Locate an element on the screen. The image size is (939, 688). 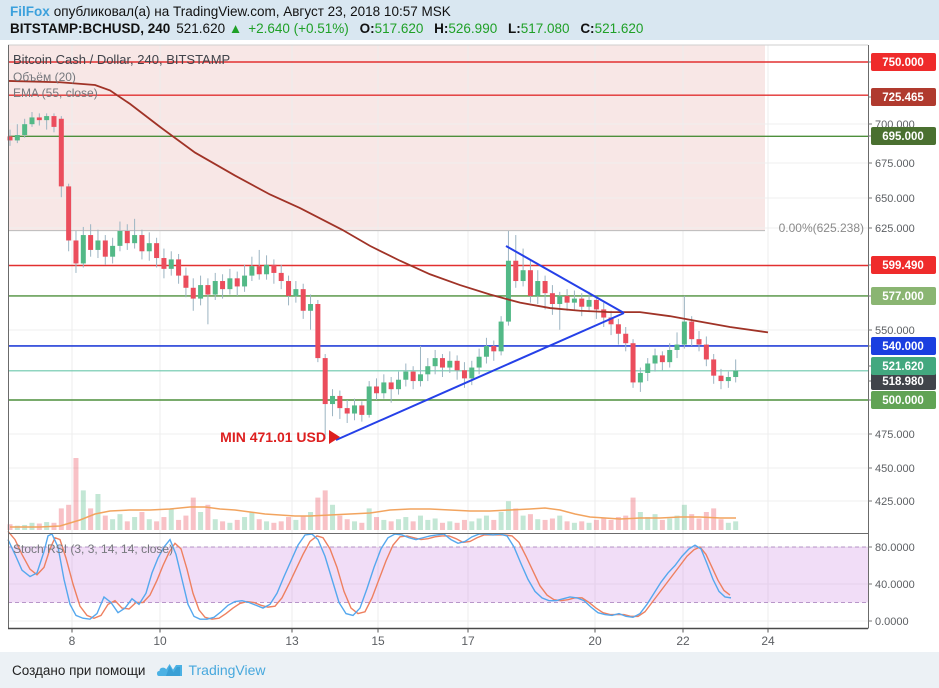
triangle-upper-line is located at coordinates (565, 279).